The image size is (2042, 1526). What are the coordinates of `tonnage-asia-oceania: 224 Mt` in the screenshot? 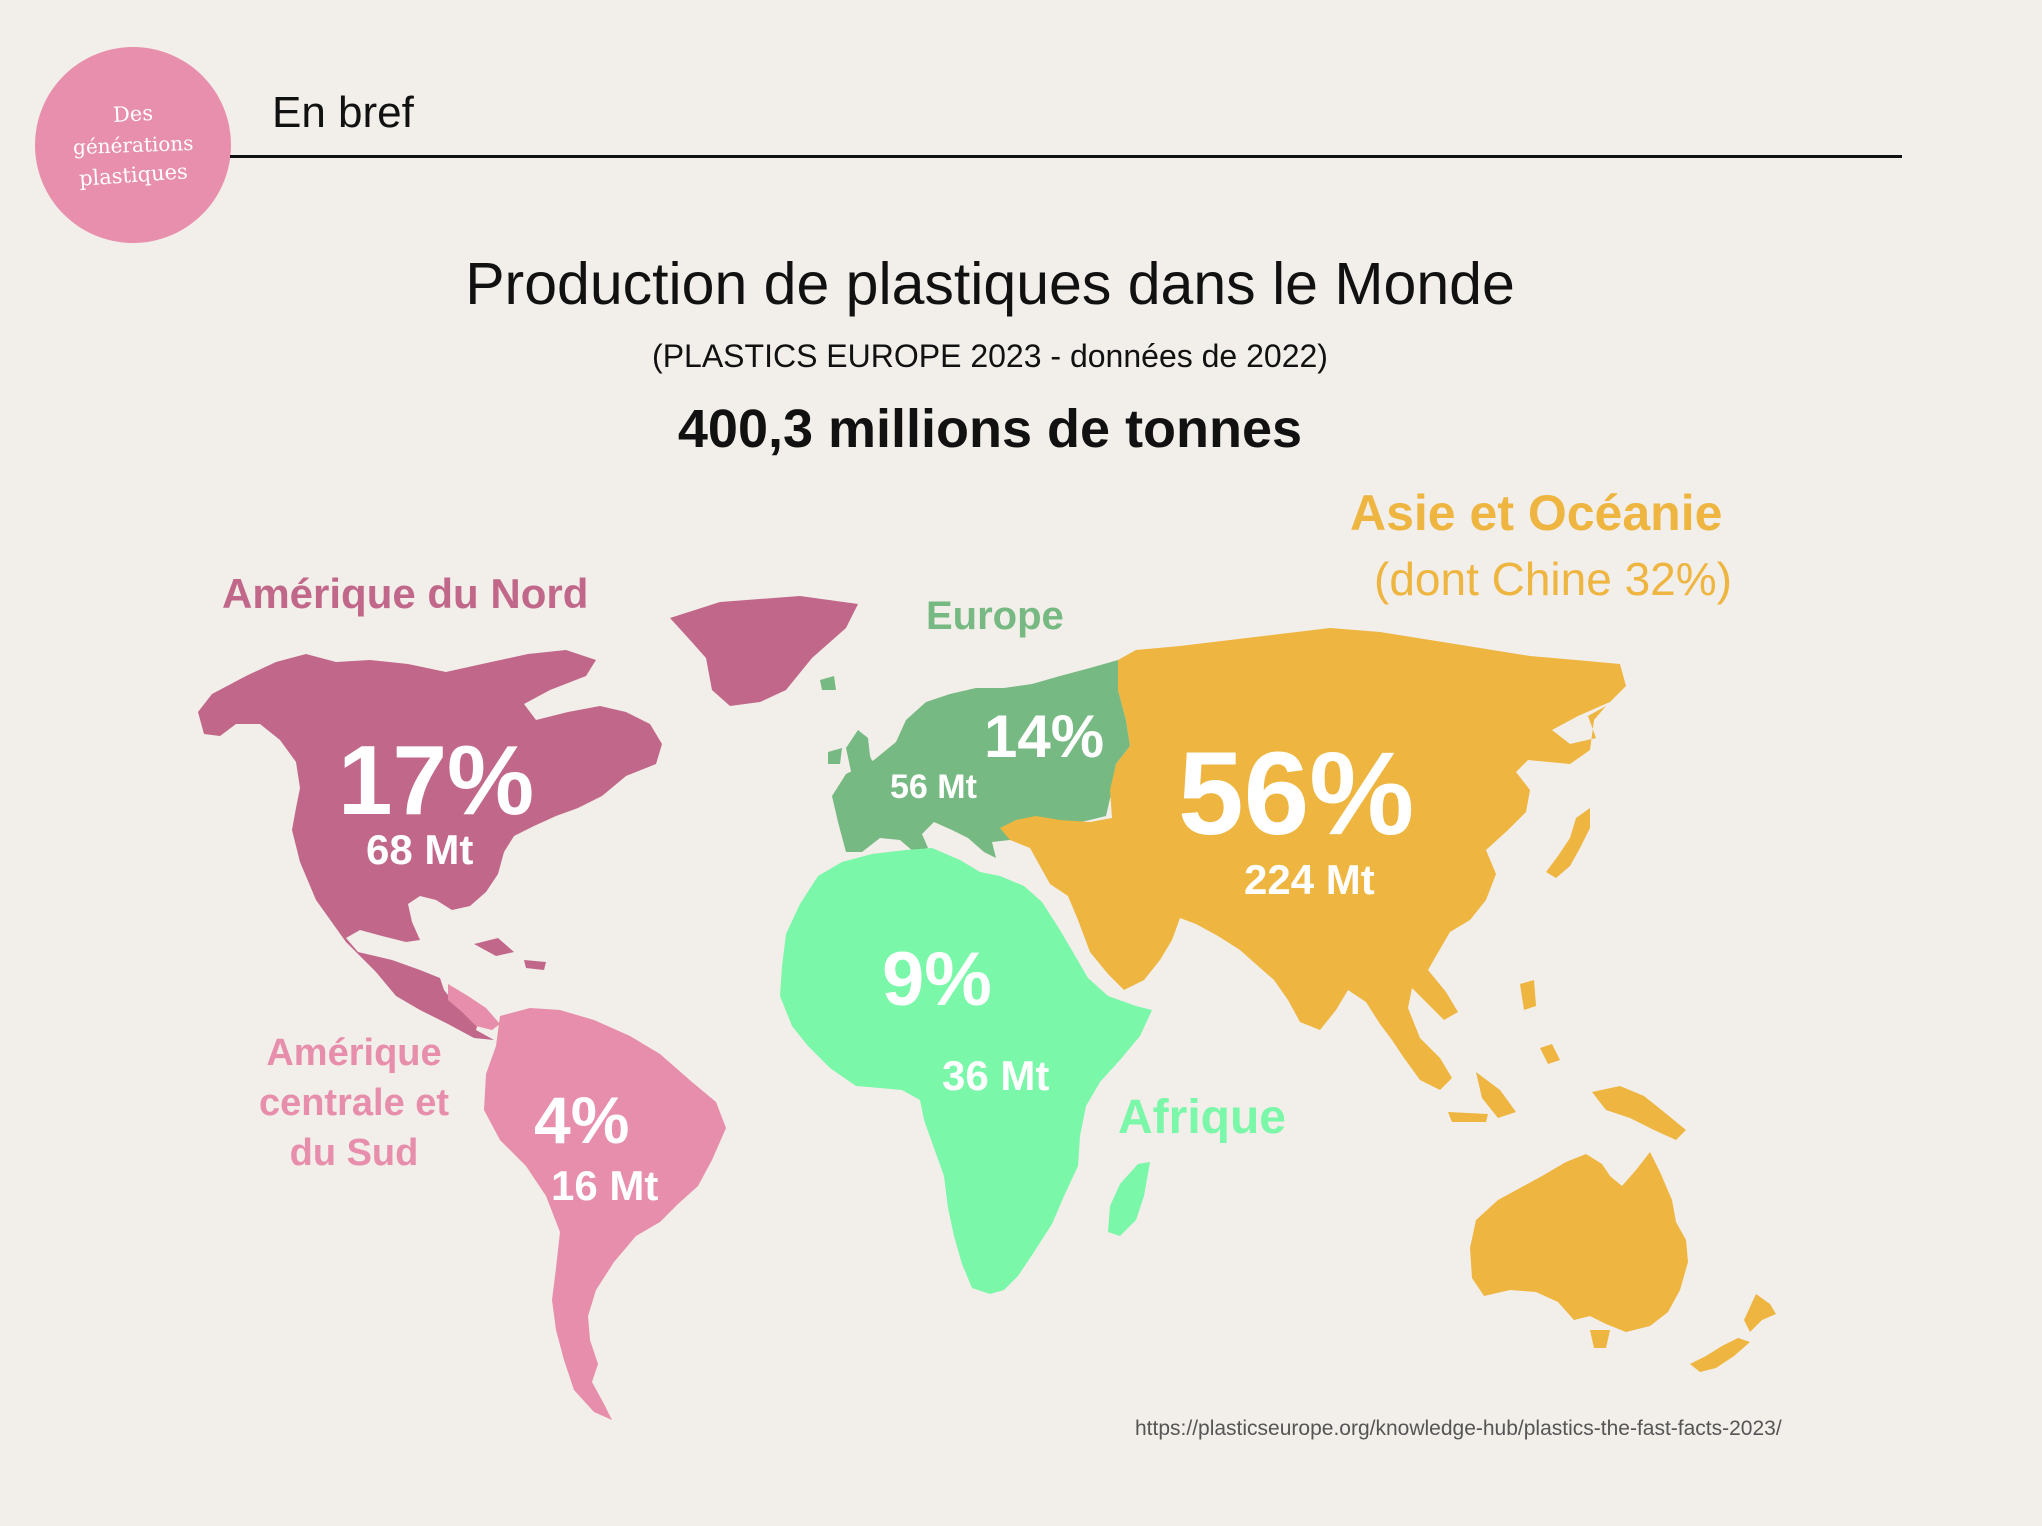 It's located at (1309, 879).